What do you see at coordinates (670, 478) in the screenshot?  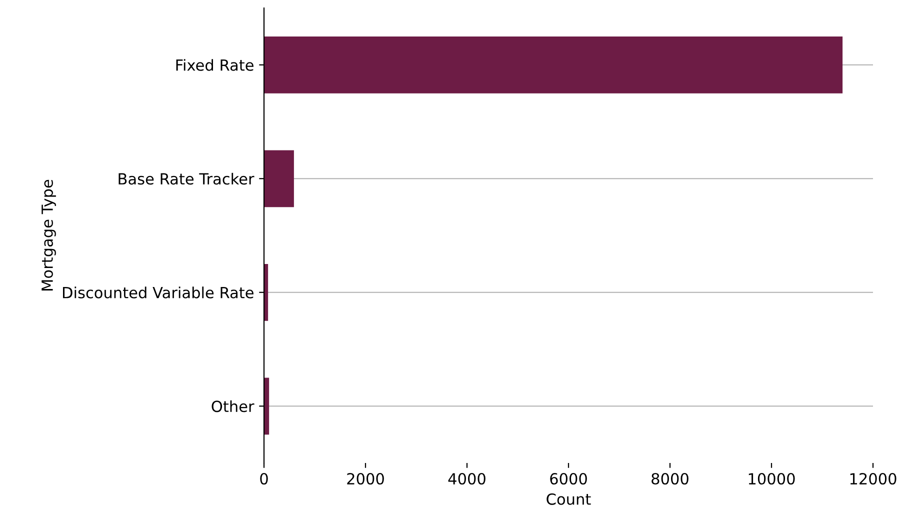 I see `x-tick-label: 8000` at bounding box center [670, 478].